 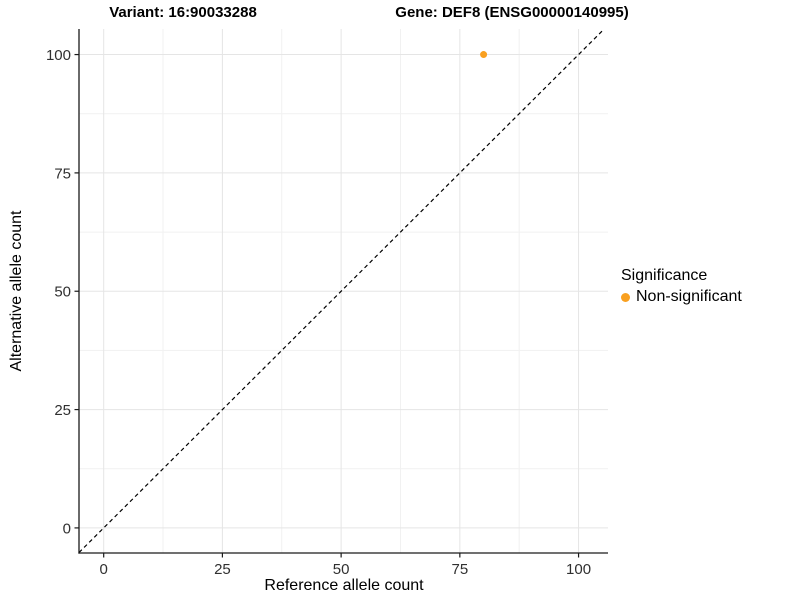 I want to click on y-axis-title: Alternative allele count, so click(x=16, y=291).